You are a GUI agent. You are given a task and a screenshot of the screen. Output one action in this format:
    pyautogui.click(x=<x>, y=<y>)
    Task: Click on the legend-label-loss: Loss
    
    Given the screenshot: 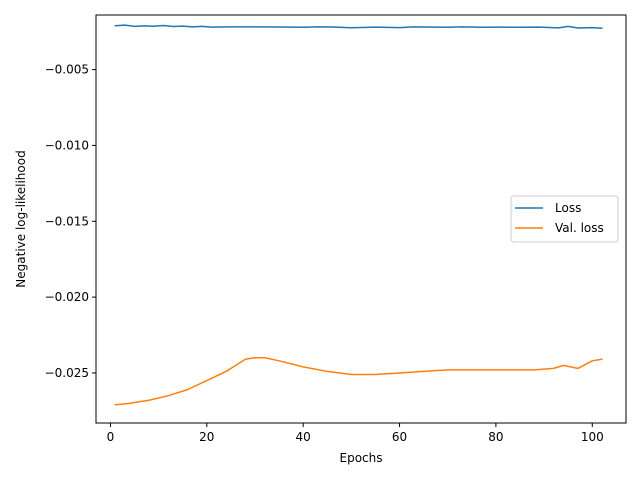 What is the action you would take?
    pyautogui.click(x=568, y=208)
    